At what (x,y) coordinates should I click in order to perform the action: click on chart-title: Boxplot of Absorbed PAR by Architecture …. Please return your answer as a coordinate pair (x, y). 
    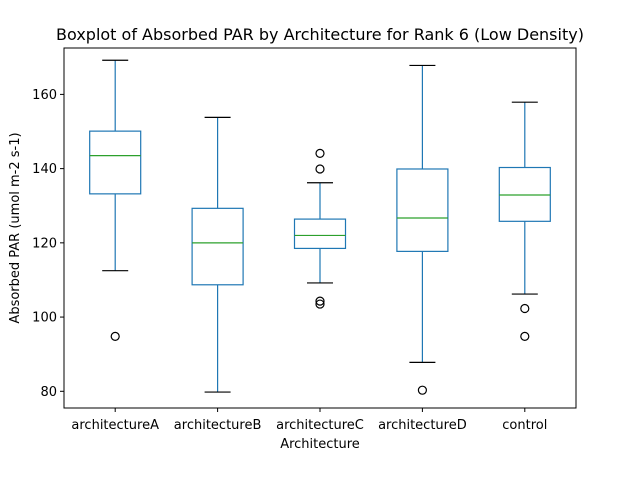
    Looking at the image, I should click on (320, 34).